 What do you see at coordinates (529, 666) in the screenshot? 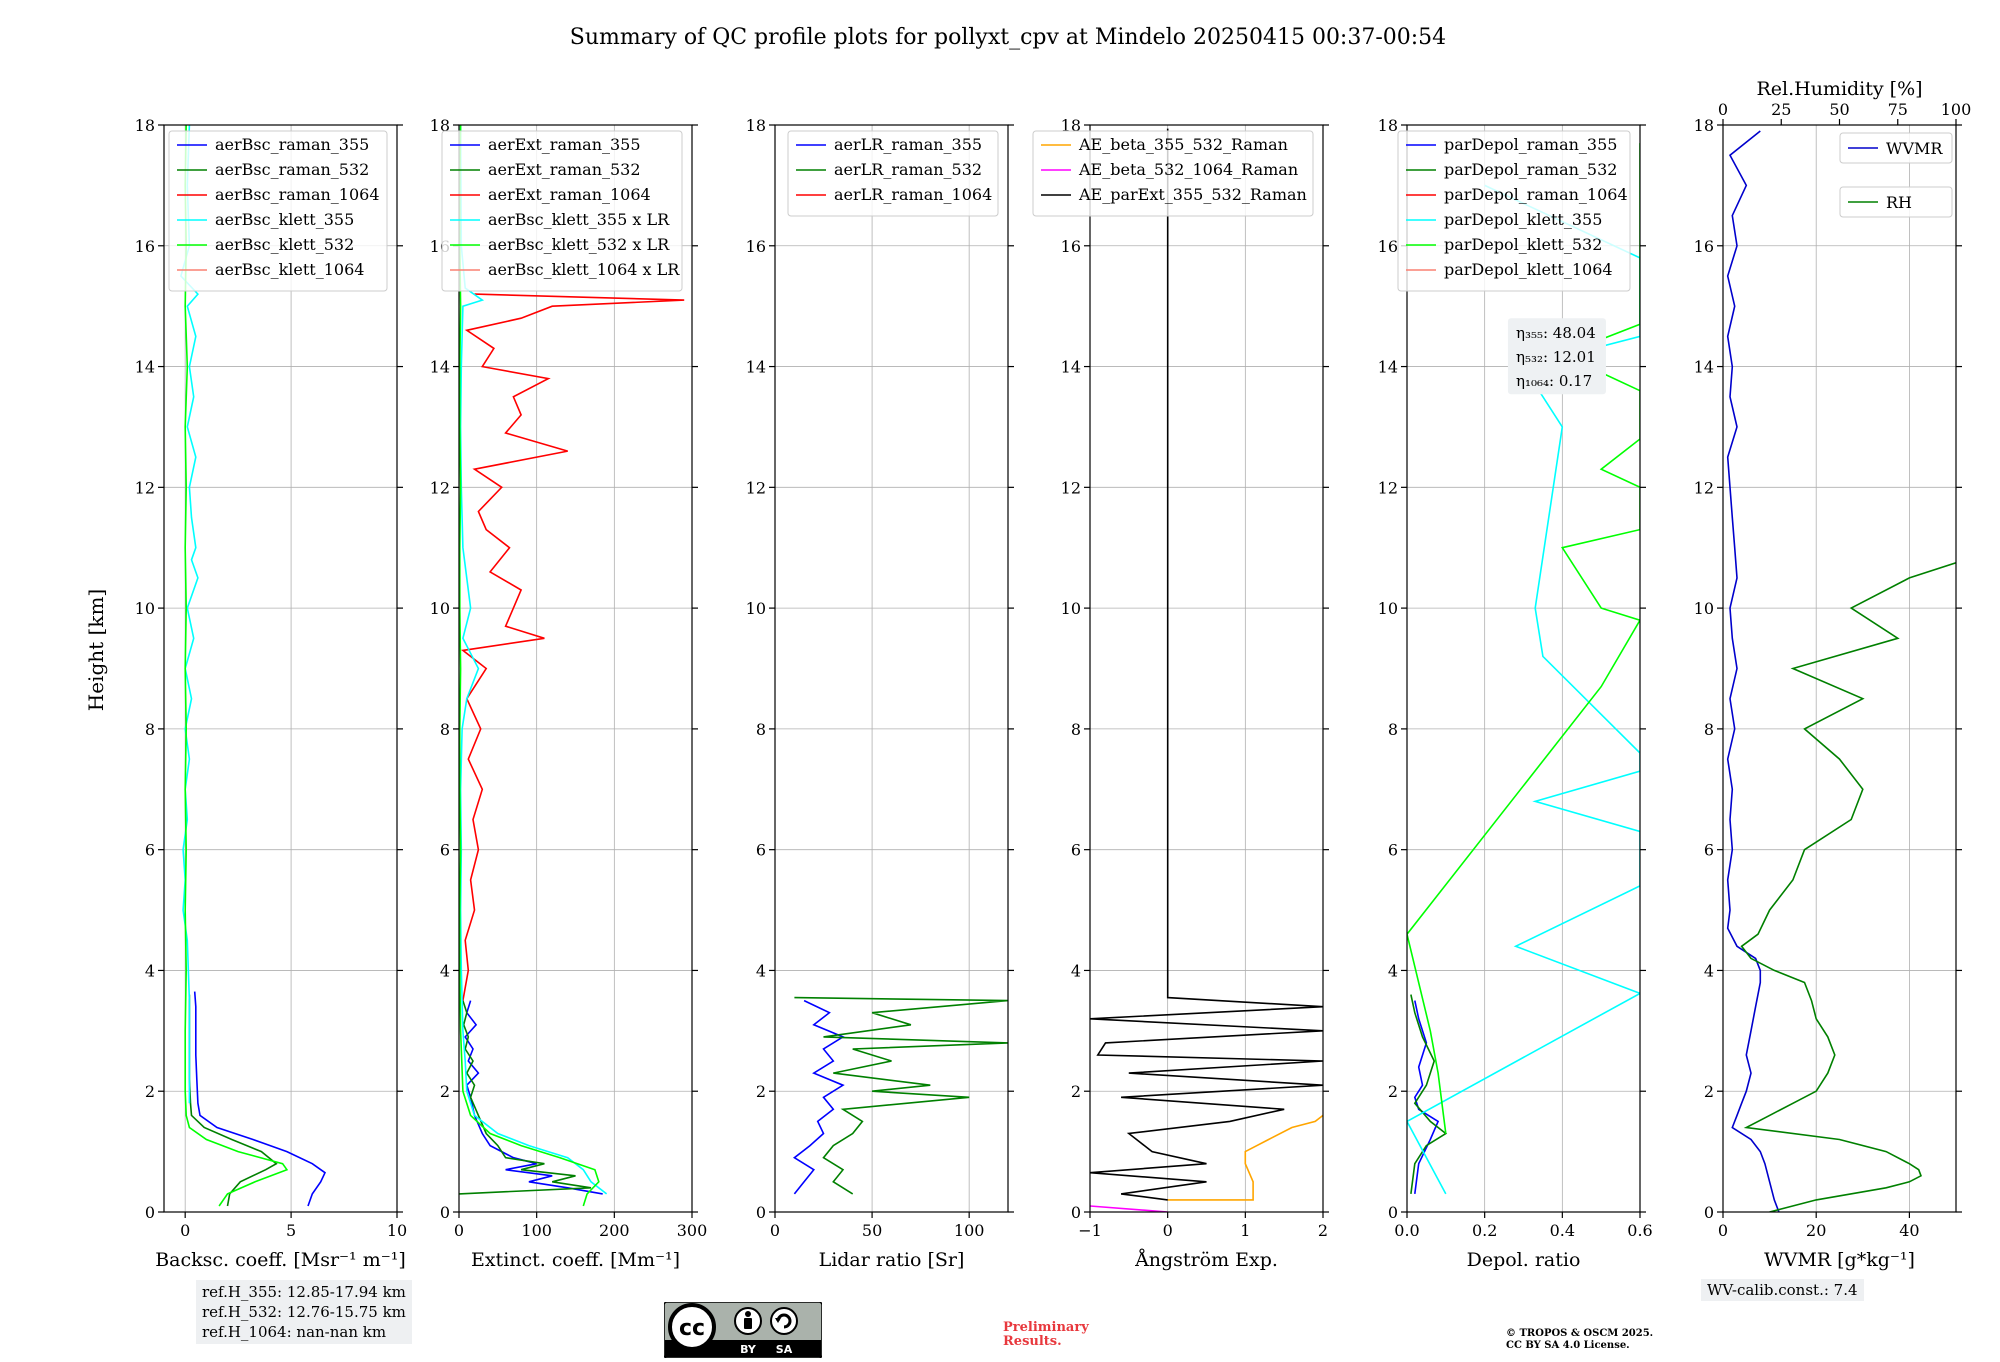
I see `series-aerBsc_klett_532 x LR` at bounding box center [529, 666].